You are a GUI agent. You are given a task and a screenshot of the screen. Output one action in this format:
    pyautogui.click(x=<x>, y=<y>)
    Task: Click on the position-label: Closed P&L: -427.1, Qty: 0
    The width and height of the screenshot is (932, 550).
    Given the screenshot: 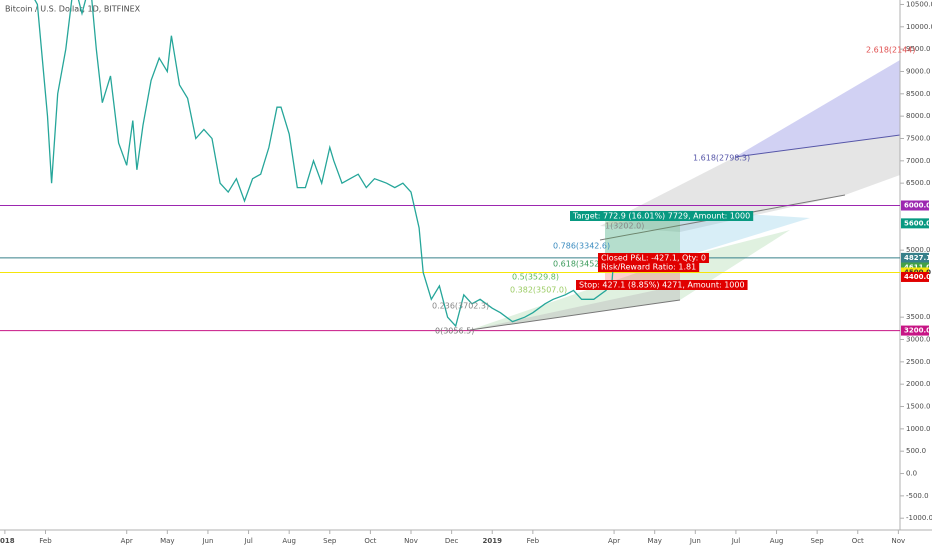 What is the action you would take?
    pyautogui.click(x=653, y=258)
    